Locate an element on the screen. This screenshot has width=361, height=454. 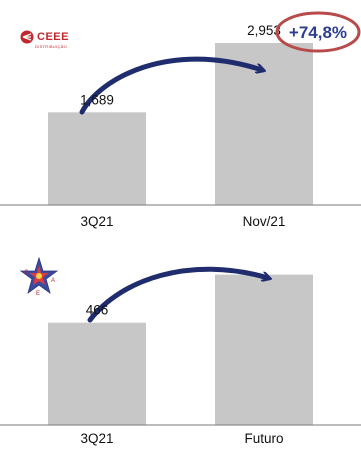
data-label: 466 is located at coordinates (97, 310).